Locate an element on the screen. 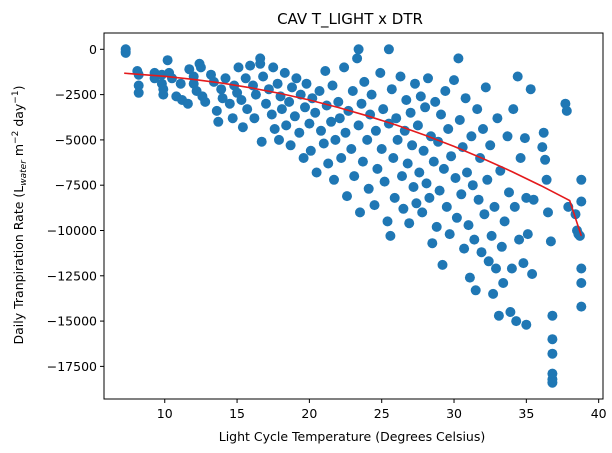 This screenshot has height=453, width=612. y-tick-label: 0 is located at coordinates (93, 49).